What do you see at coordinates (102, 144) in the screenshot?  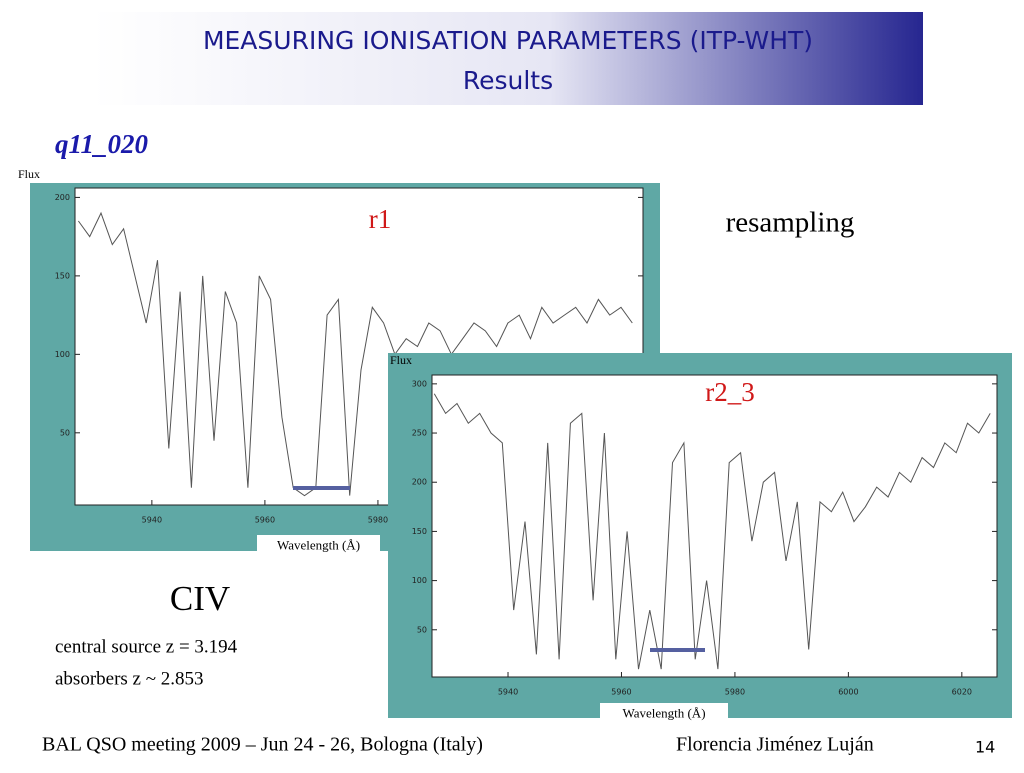 I see `object-name: q11_020` at bounding box center [102, 144].